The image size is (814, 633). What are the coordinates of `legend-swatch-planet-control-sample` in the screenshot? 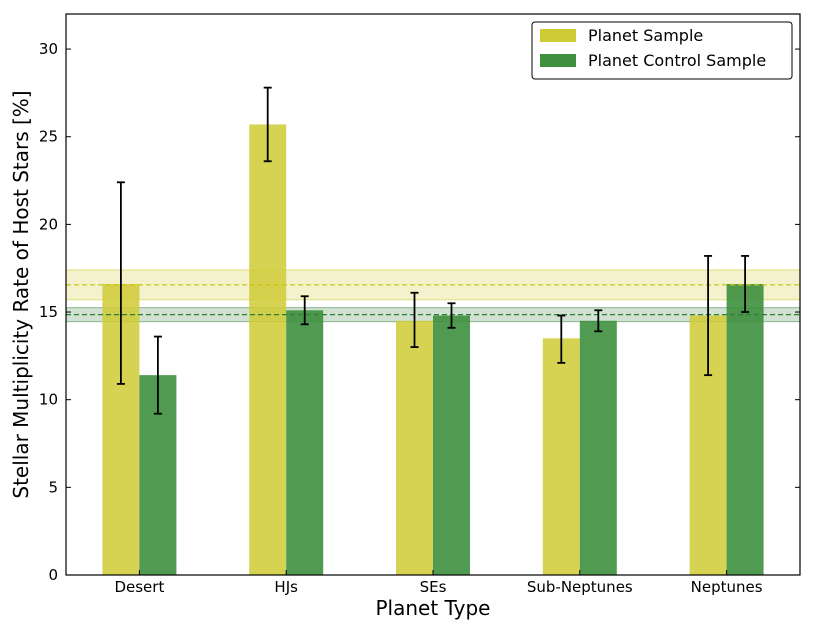 It's located at (558, 60).